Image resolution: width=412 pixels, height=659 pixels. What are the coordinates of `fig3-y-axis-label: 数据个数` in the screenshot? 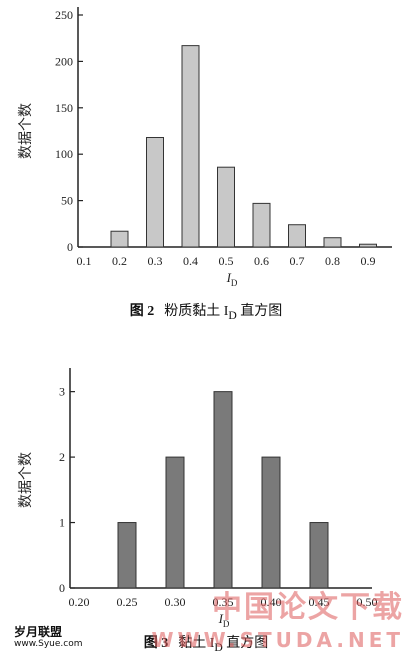 It's located at (26, 480).